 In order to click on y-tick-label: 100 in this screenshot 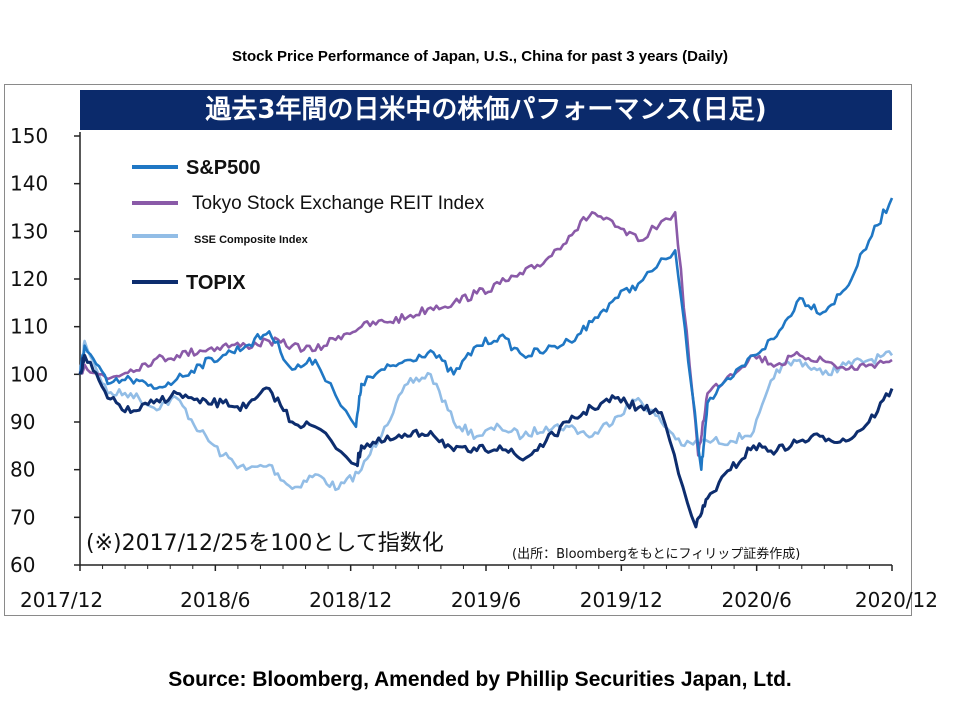, I will do `click(29, 374)`.